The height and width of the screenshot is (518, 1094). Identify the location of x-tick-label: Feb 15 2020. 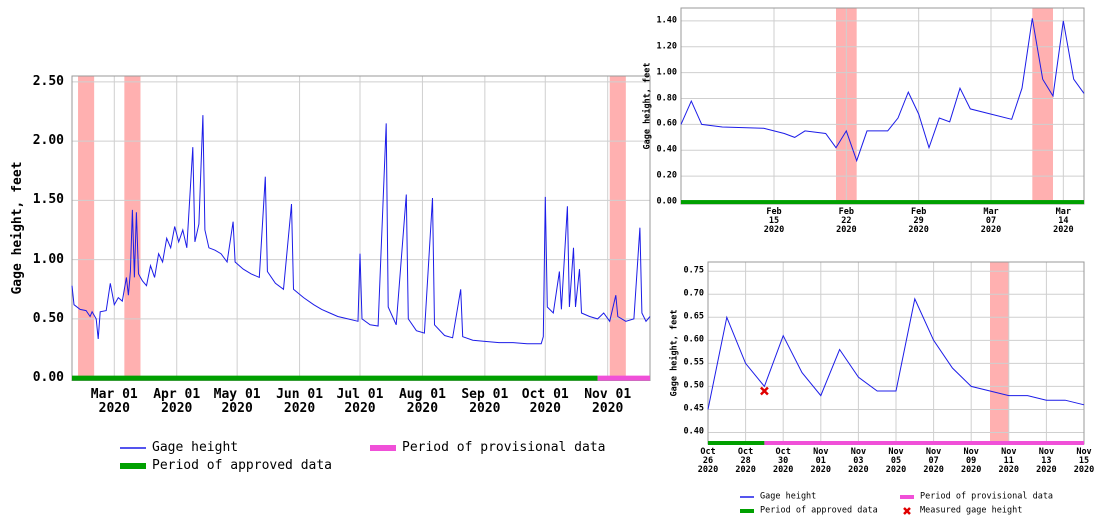
(774, 221).